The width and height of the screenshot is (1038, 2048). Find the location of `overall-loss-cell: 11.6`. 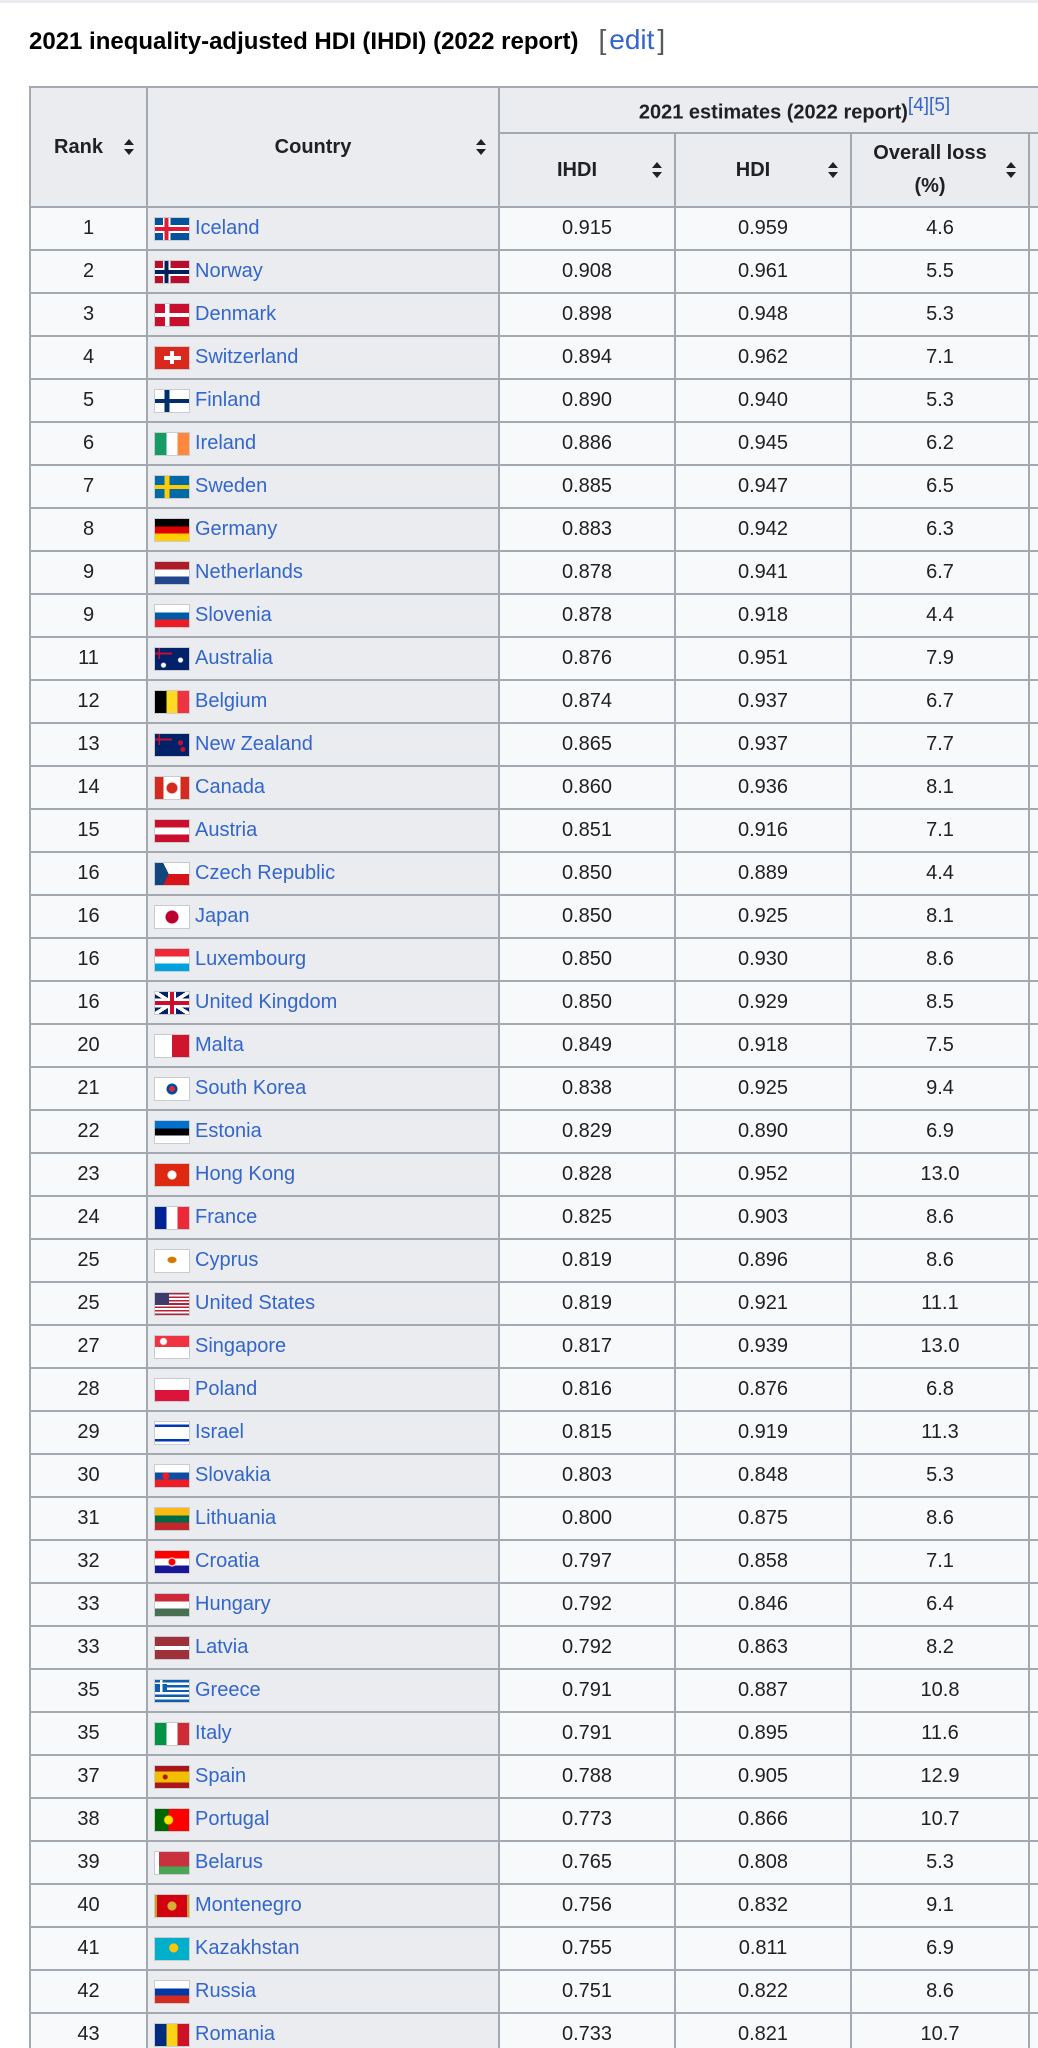

overall-loss-cell: 11.6 is located at coordinates (940, 1733).